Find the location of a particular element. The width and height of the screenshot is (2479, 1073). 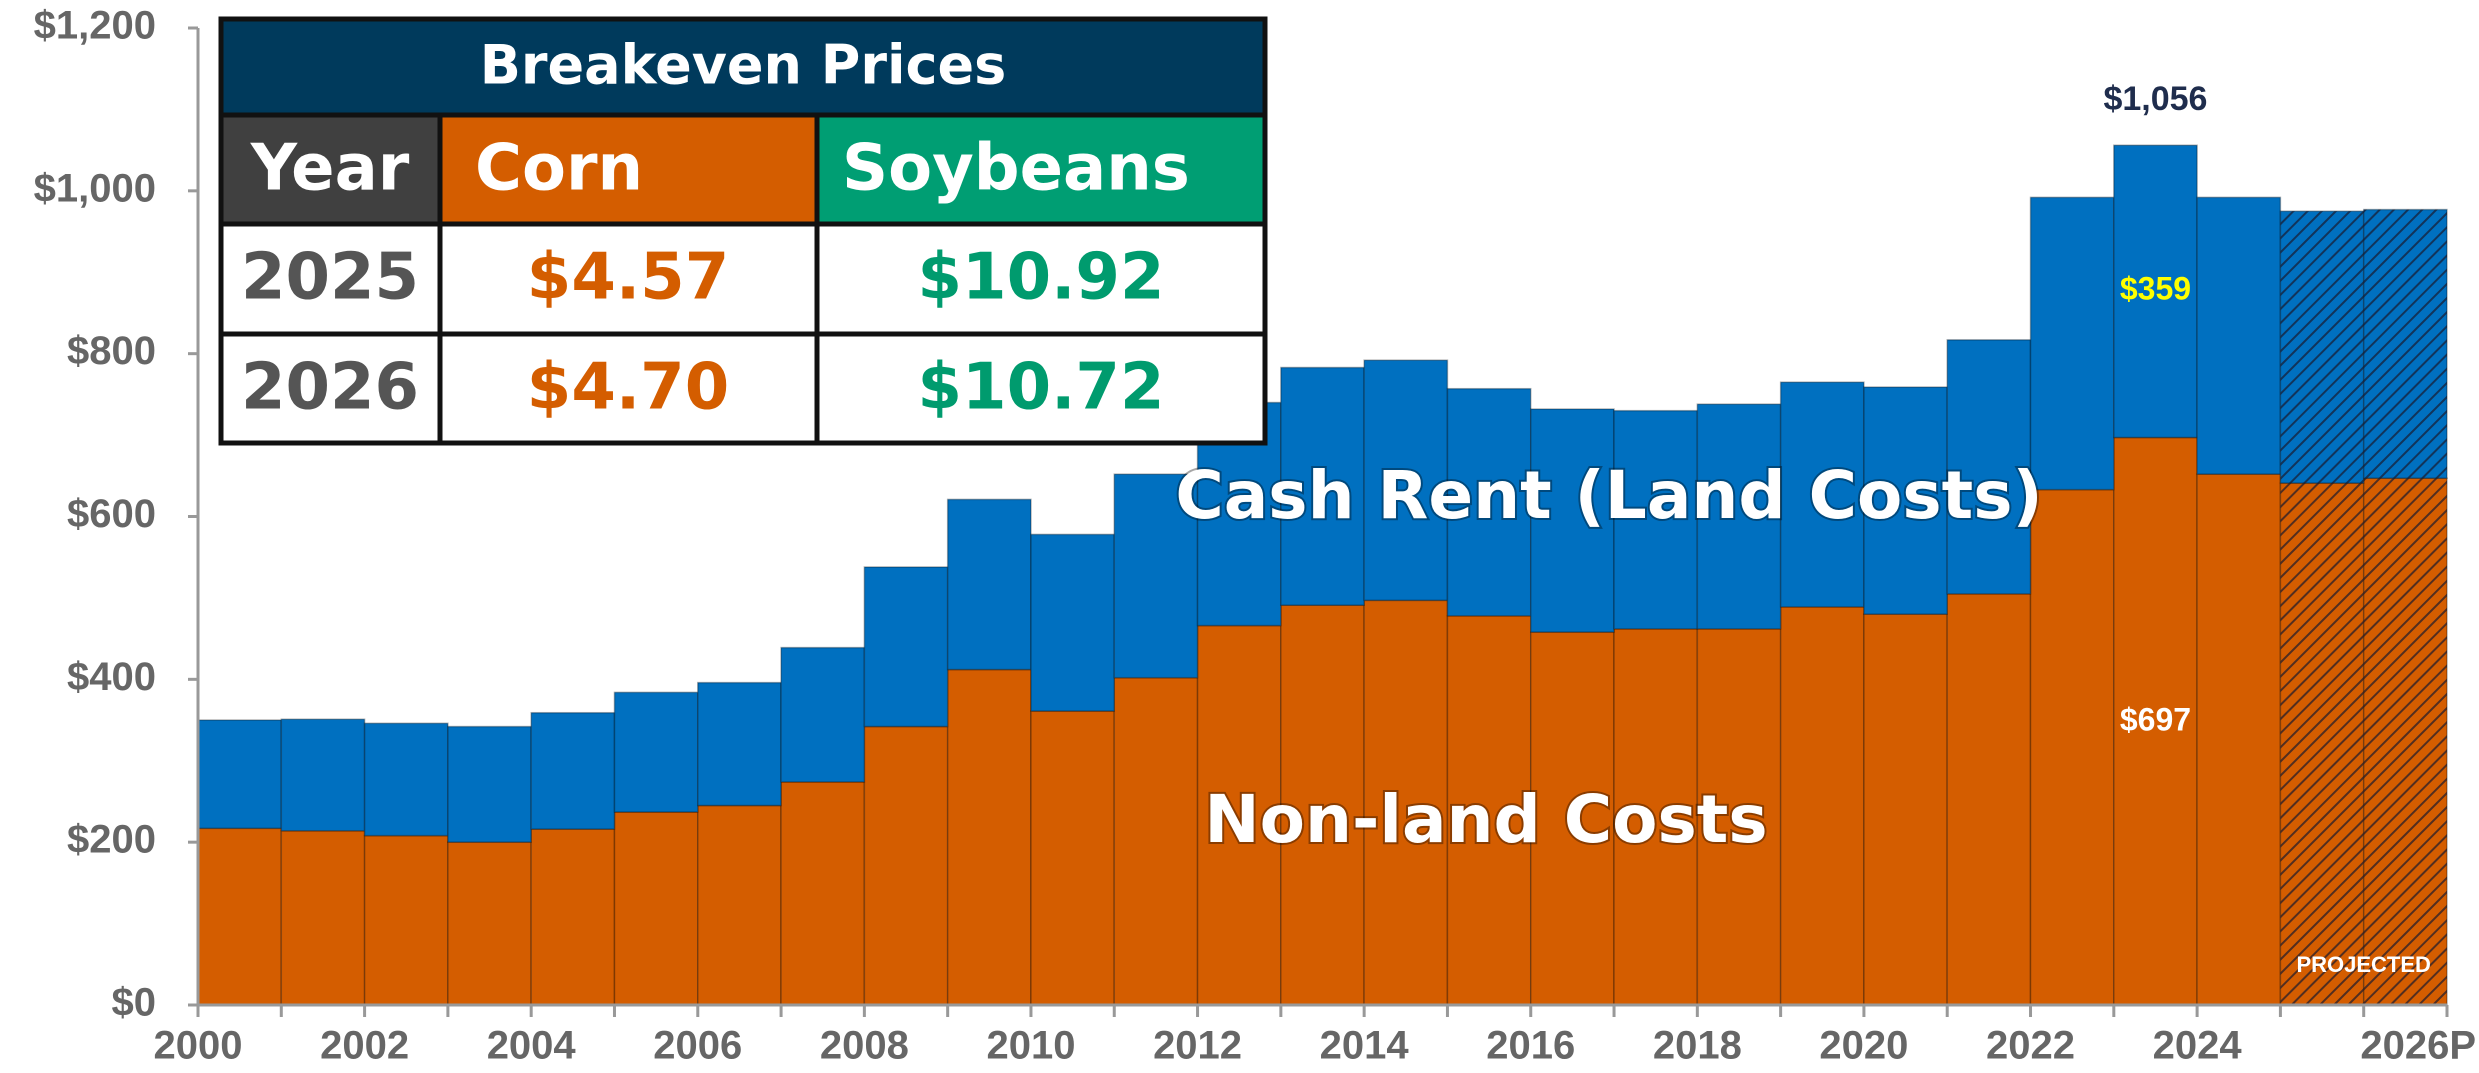

y-tick-label: $400 is located at coordinates (111, 677).